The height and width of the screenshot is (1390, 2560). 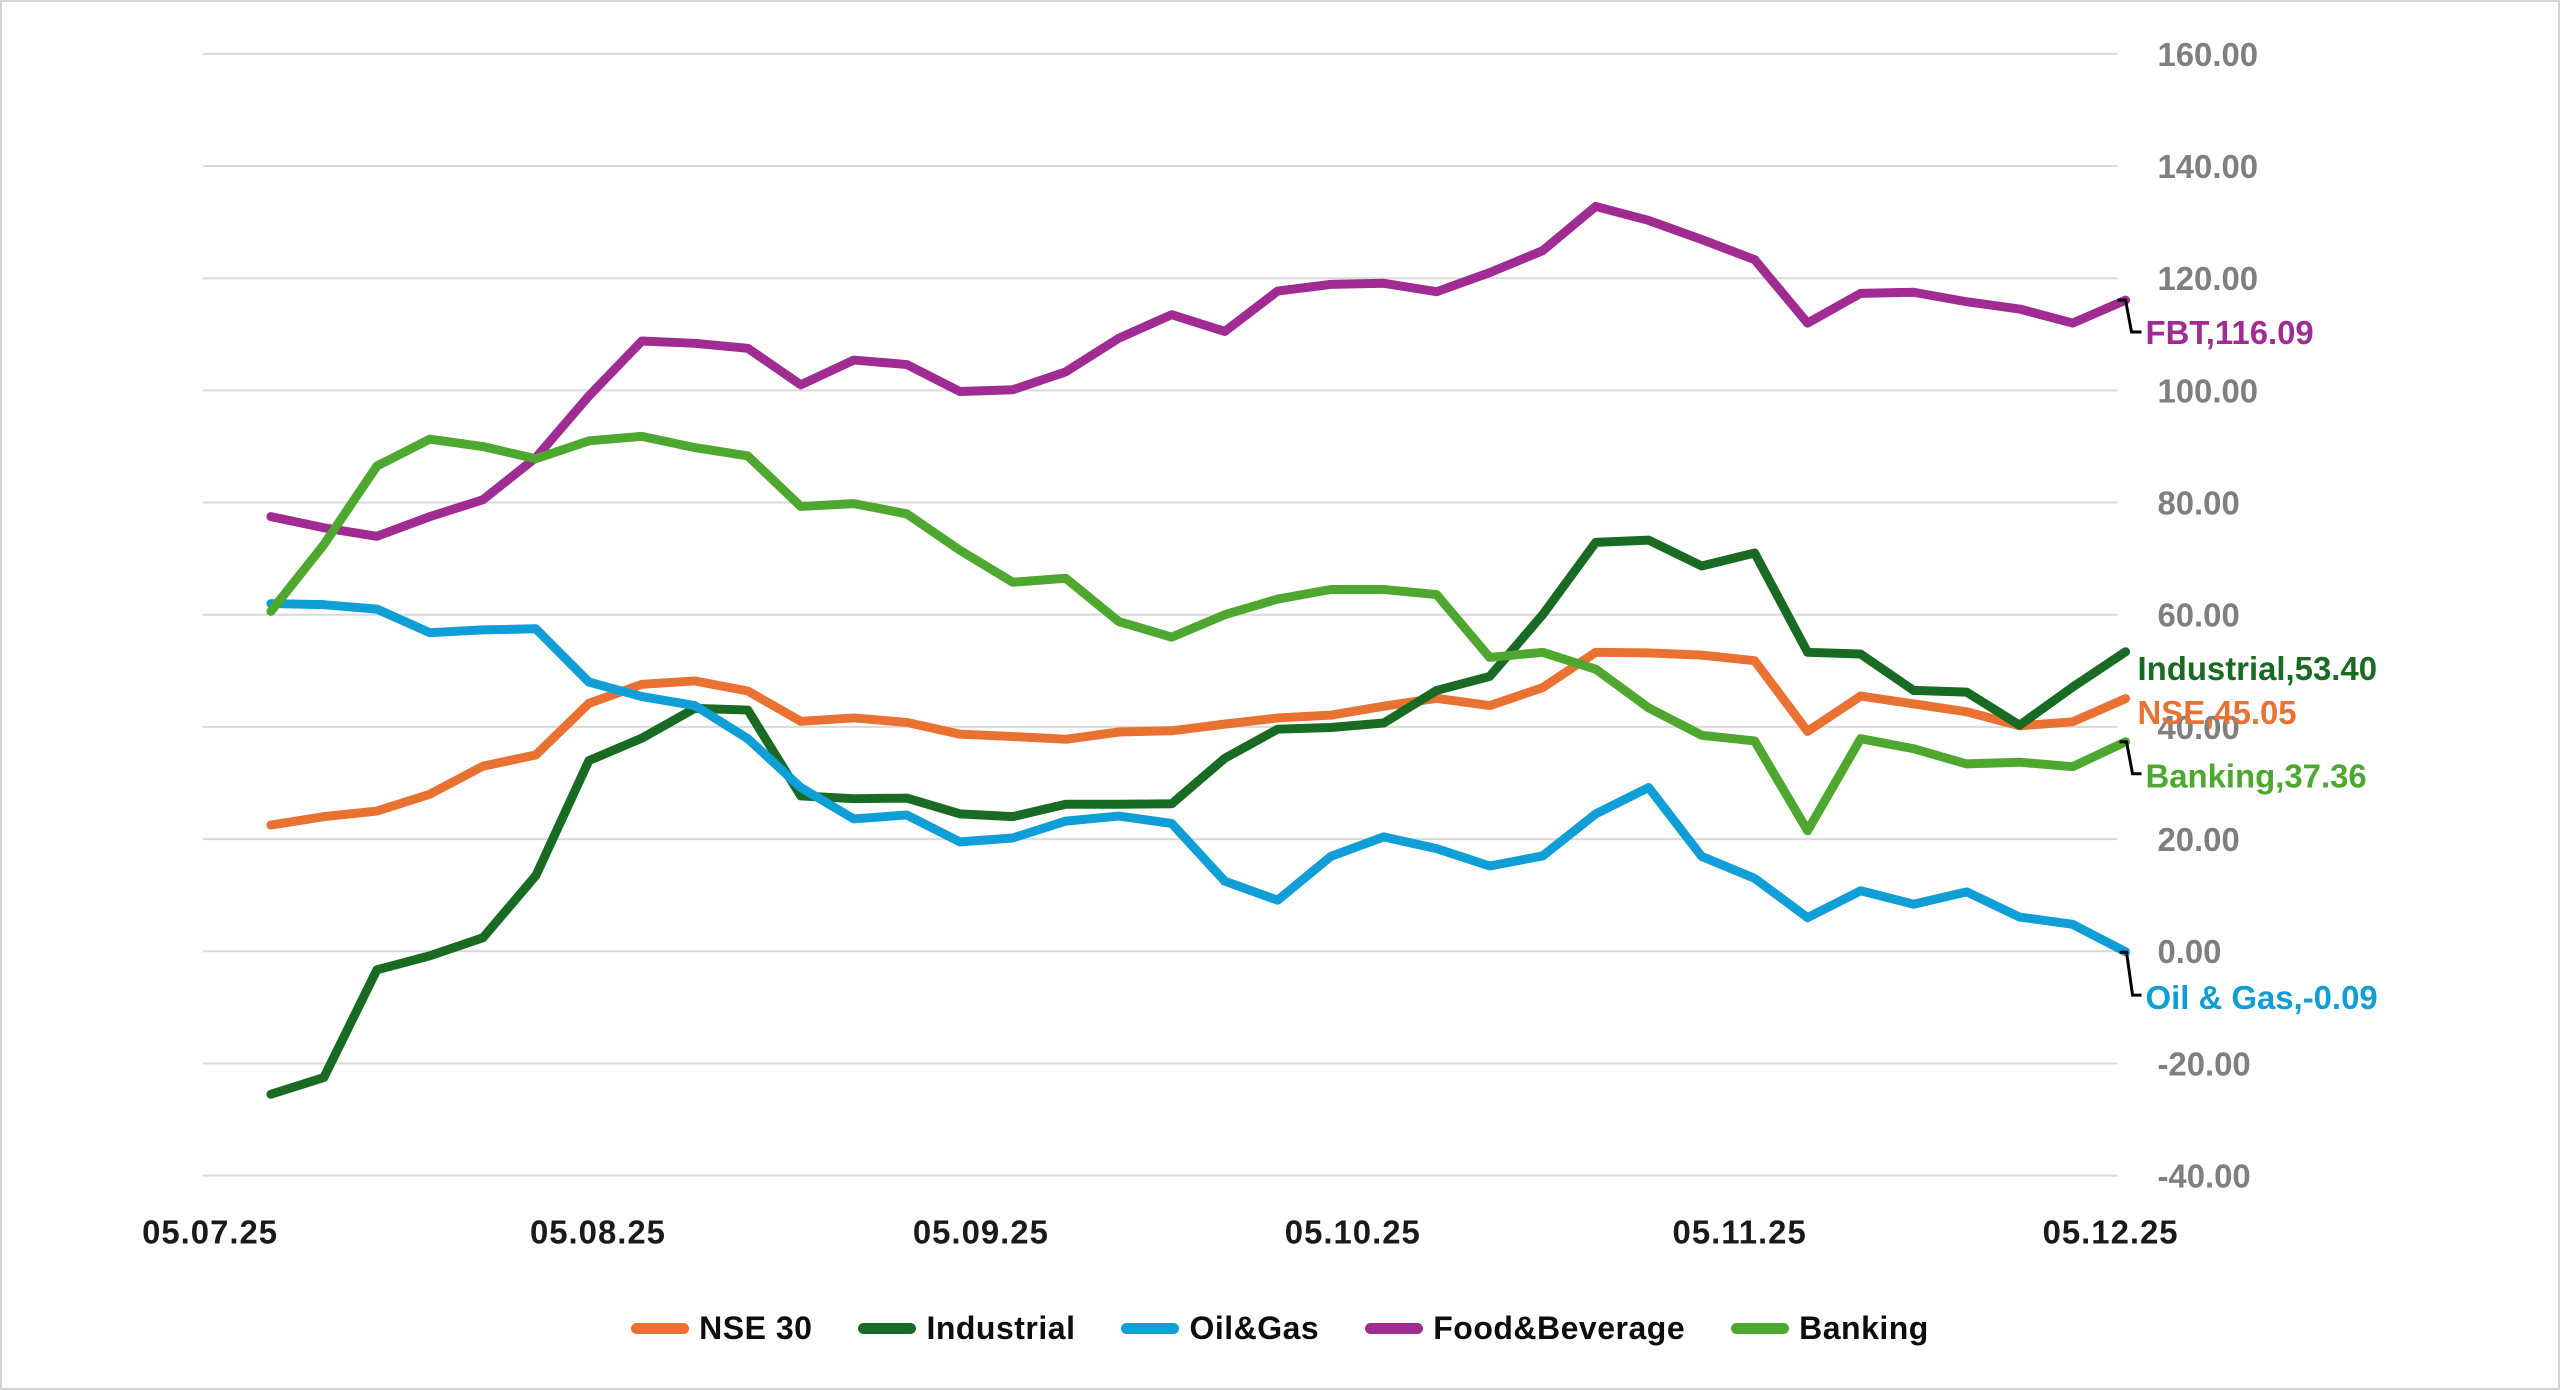 What do you see at coordinates (210, 1231) in the screenshot?
I see `x-tick-label-05-07-25: 05.07.25` at bounding box center [210, 1231].